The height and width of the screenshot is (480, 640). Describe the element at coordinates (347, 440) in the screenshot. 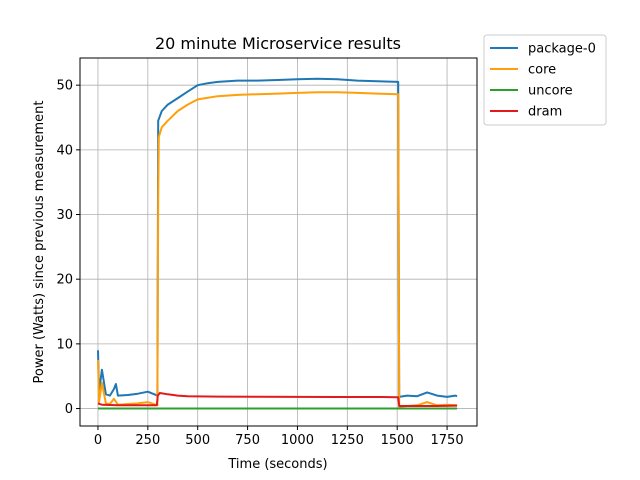

I see `x-tick-label: 1250` at that location.